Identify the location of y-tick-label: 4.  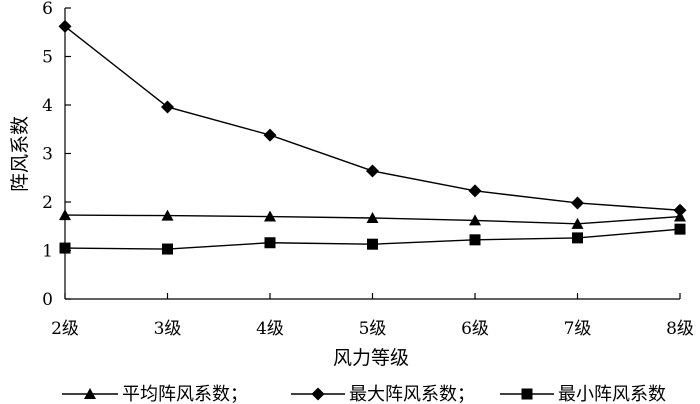
(47, 106).